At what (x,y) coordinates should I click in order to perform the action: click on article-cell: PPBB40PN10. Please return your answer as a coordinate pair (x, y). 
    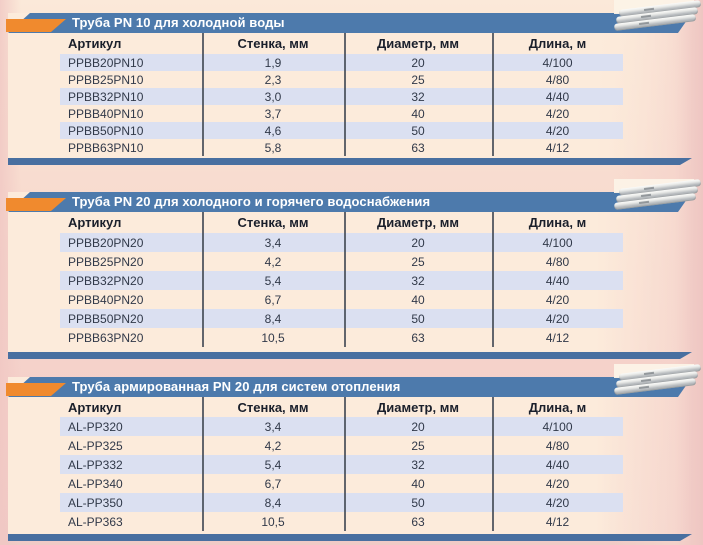
    Looking at the image, I should click on (106, 113).